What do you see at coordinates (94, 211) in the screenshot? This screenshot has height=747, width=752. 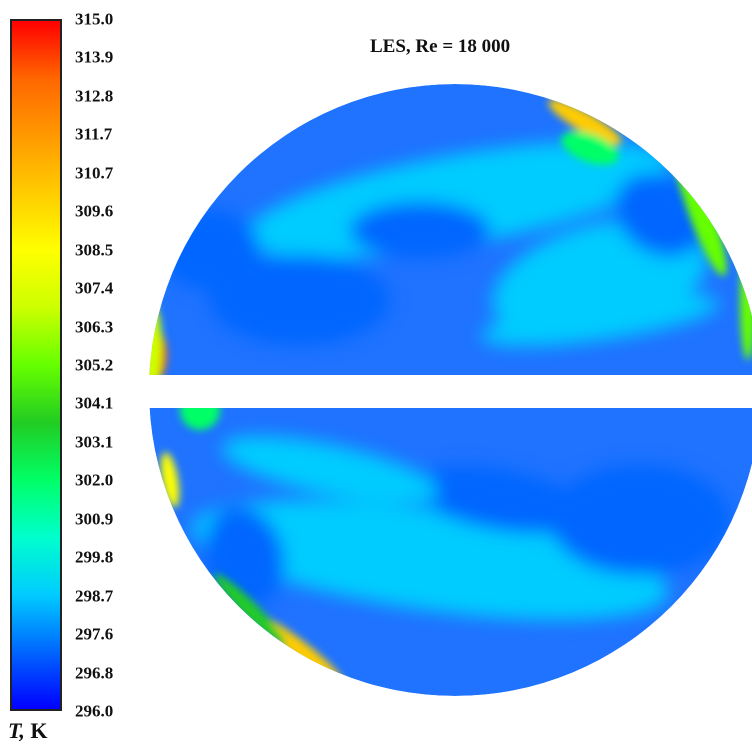 I see `colorbar-tick-label: 309.6` at bounding box center [94, 211].